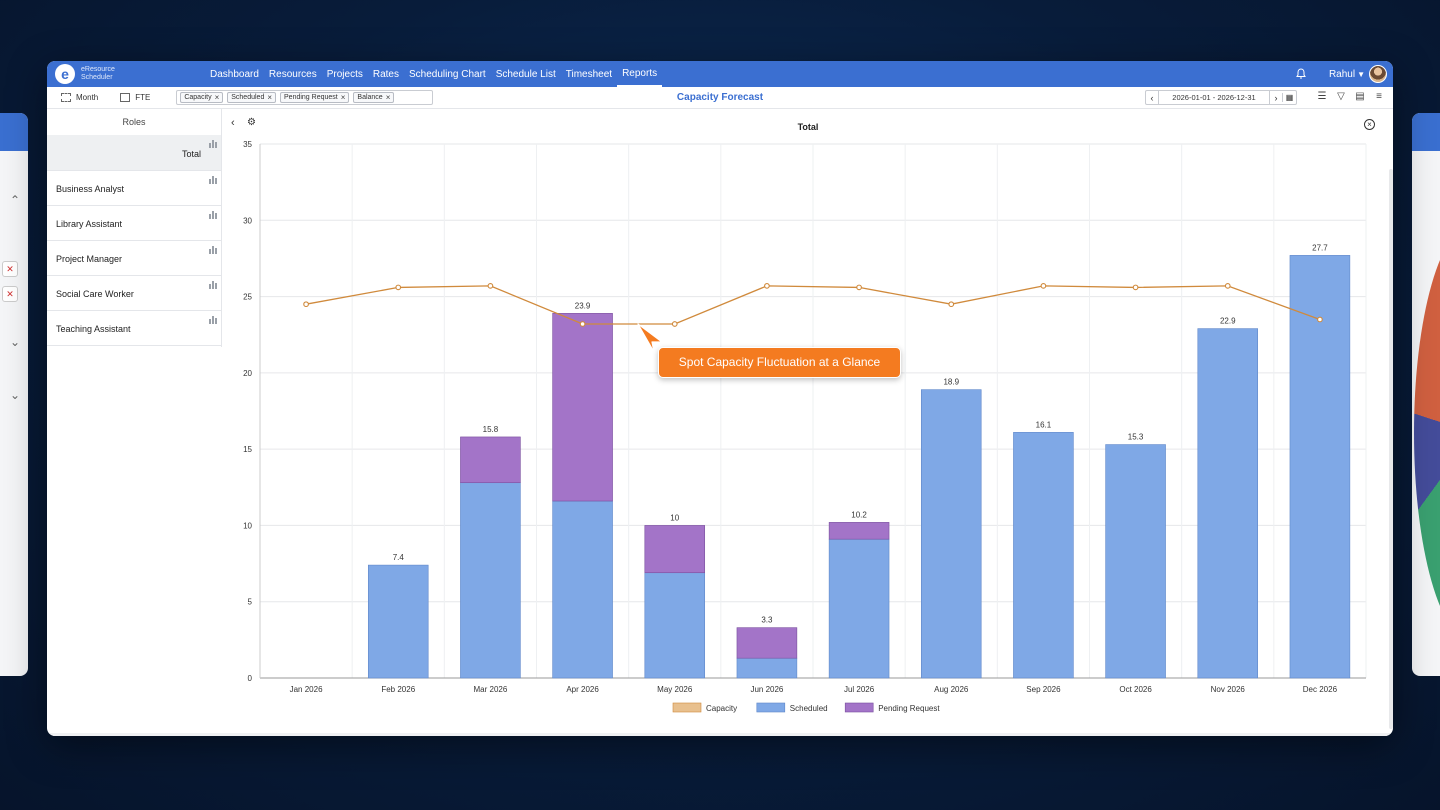  What do you see at coordinates (10, 269) in the screenshot?
I see `remove-icon: ✕` at bounding box center [10, 269].